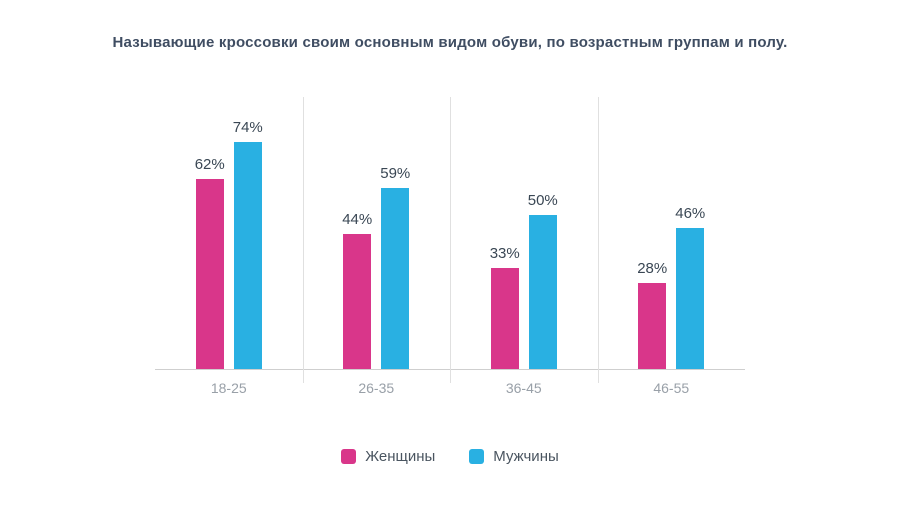 This screenshot has height=506, width=900. What do you see at coordinates (523, 388) in the screenshot?
I see `category-label-36-45: 36-45` at bounding box center [523, 388].